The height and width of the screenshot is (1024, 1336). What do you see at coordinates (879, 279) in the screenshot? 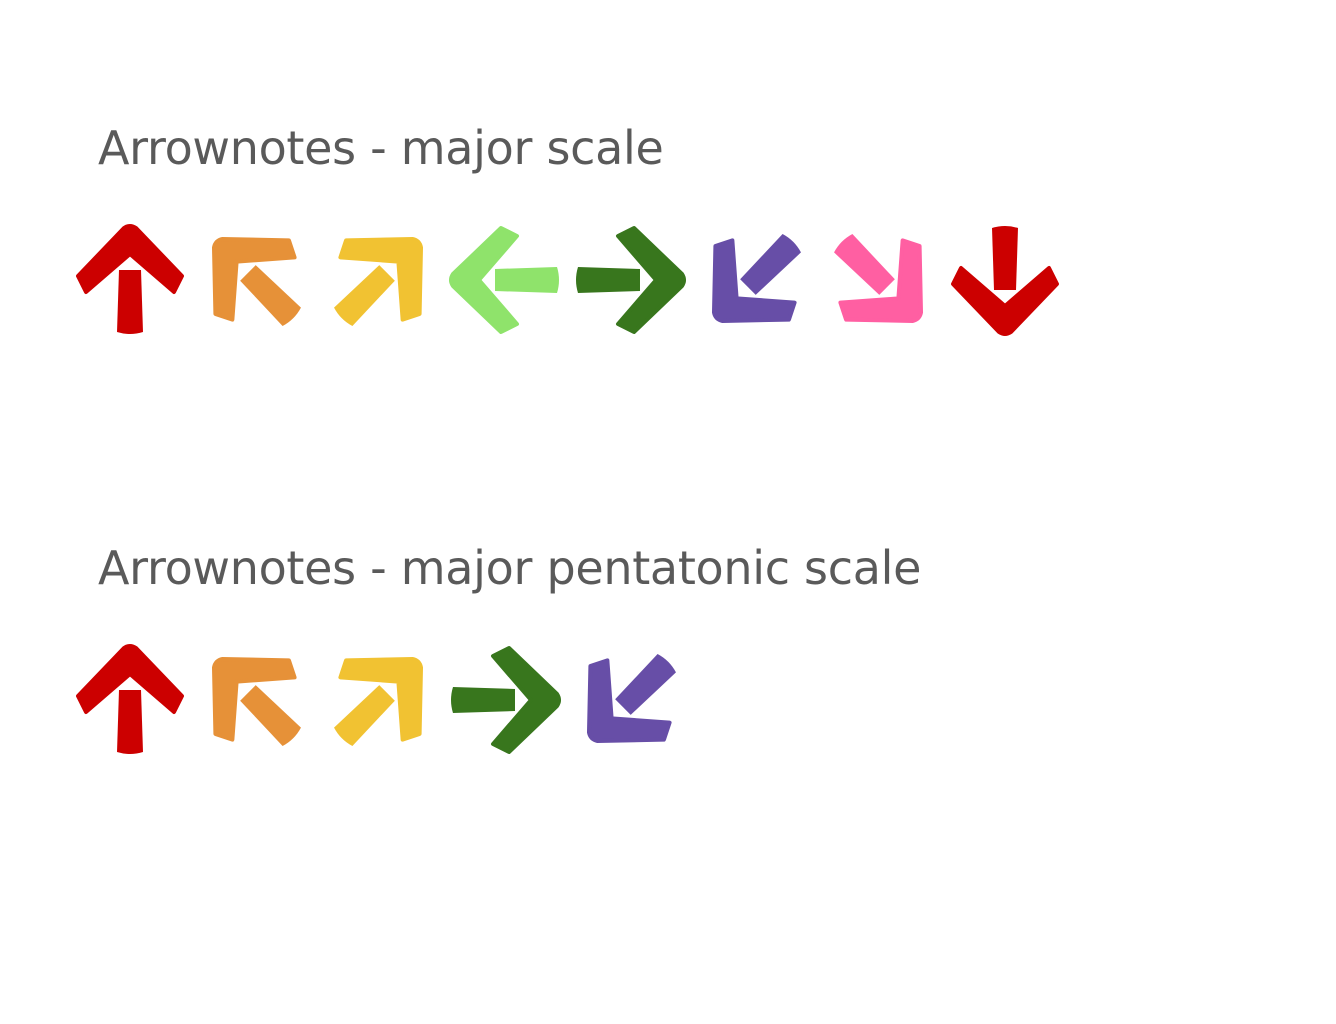
I see `arrow-down-right-icon` at bounding box center [879, 279].